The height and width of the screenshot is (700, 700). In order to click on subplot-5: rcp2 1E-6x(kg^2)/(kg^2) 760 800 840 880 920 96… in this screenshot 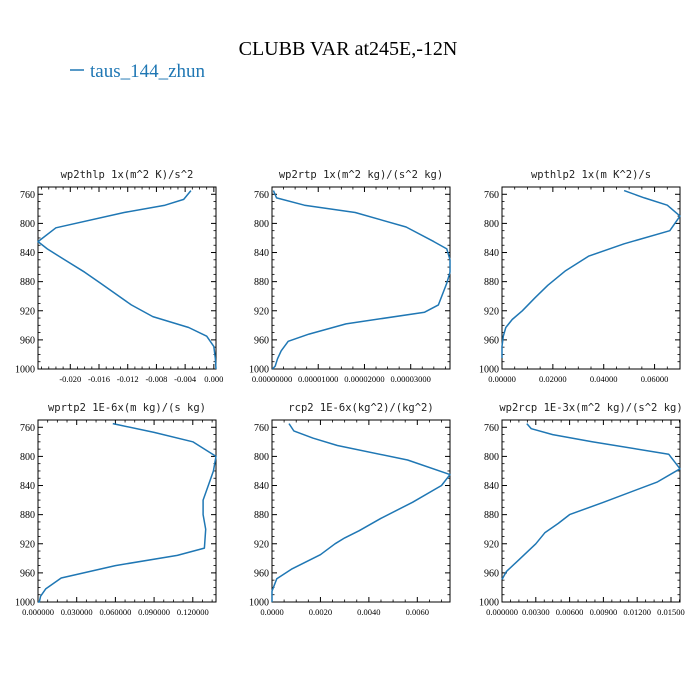, I will do `click(350, 509)`.